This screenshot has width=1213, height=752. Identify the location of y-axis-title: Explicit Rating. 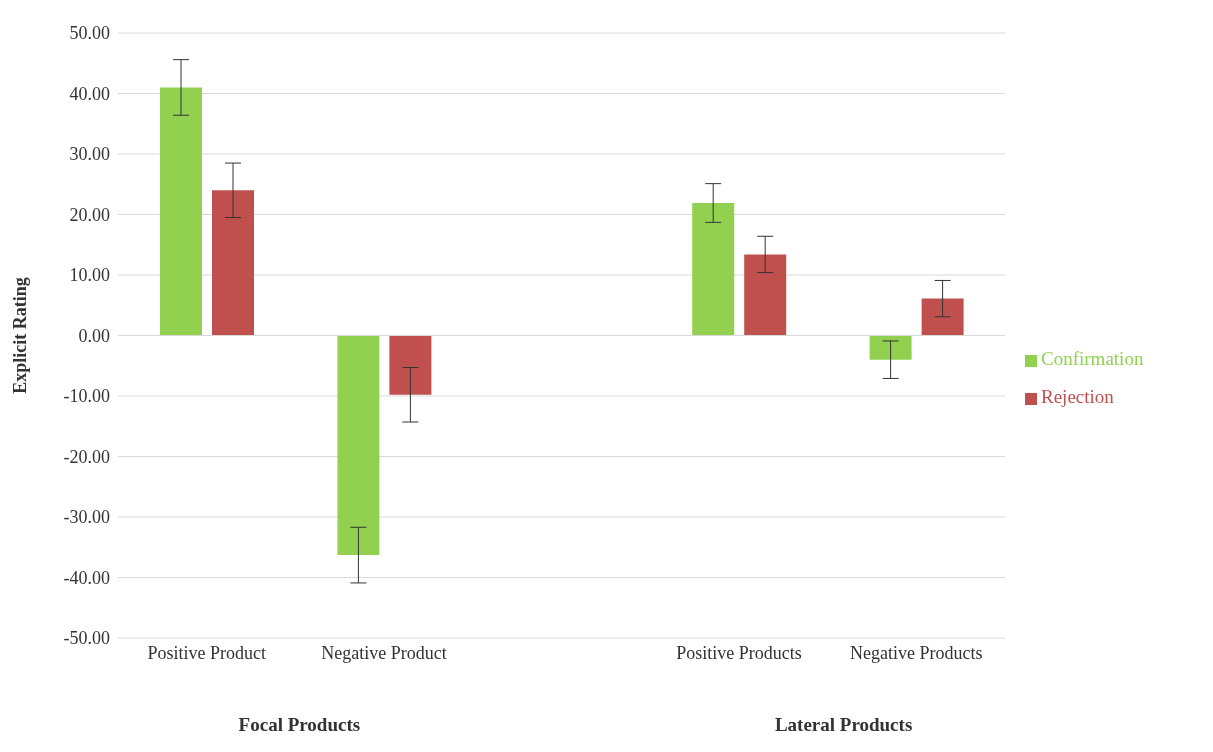
(20, 335).